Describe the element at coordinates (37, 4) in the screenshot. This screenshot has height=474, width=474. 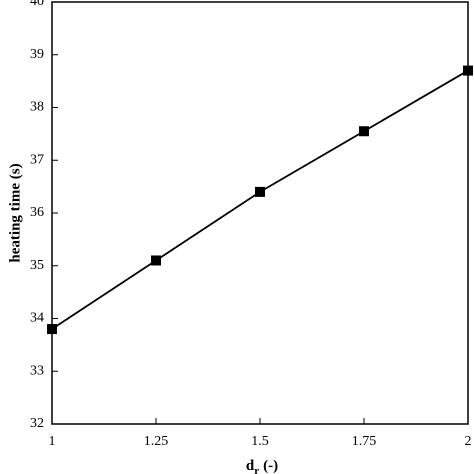
I see `y-tick-label: 40` at that location.